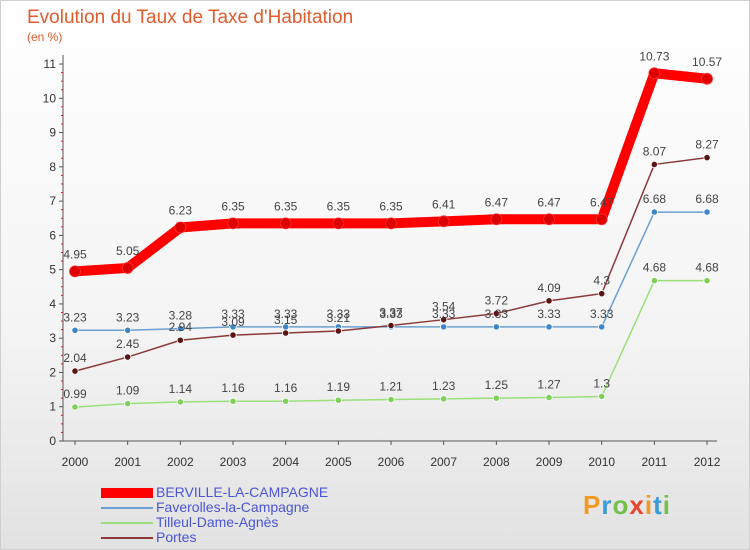 The image size is (750, 550). Describe the element at coordinates (127, 462) in the screenshot. I see `x-tick-label: 2001` at that location.